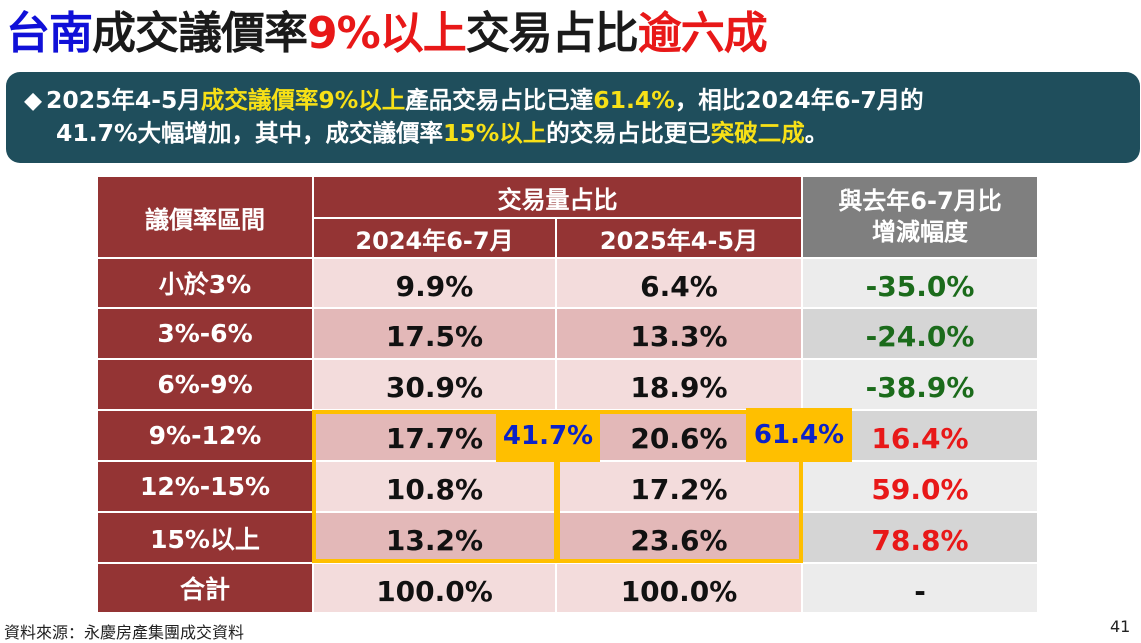  I want to click on title-threshold: 9%以上, so click(387, 33).